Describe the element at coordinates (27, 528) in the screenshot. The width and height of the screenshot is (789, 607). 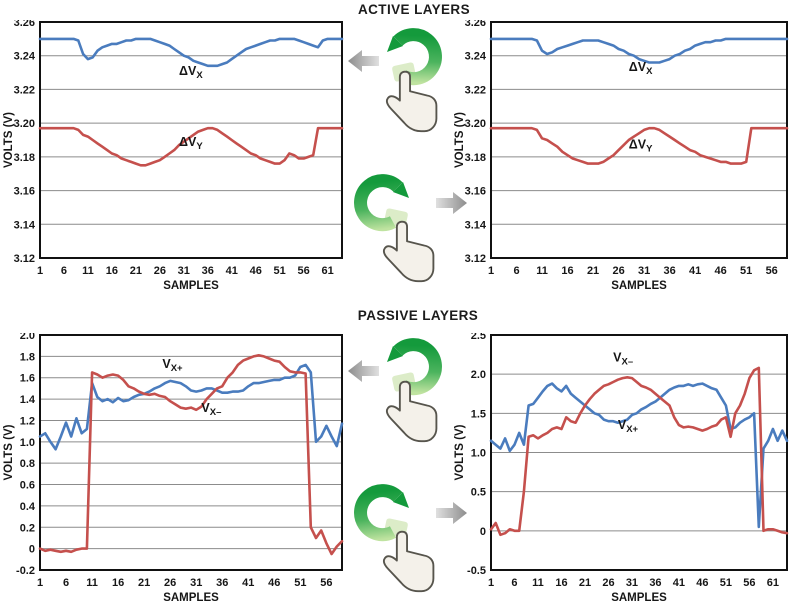
I see `y-tick-label: 0.2` at that location.